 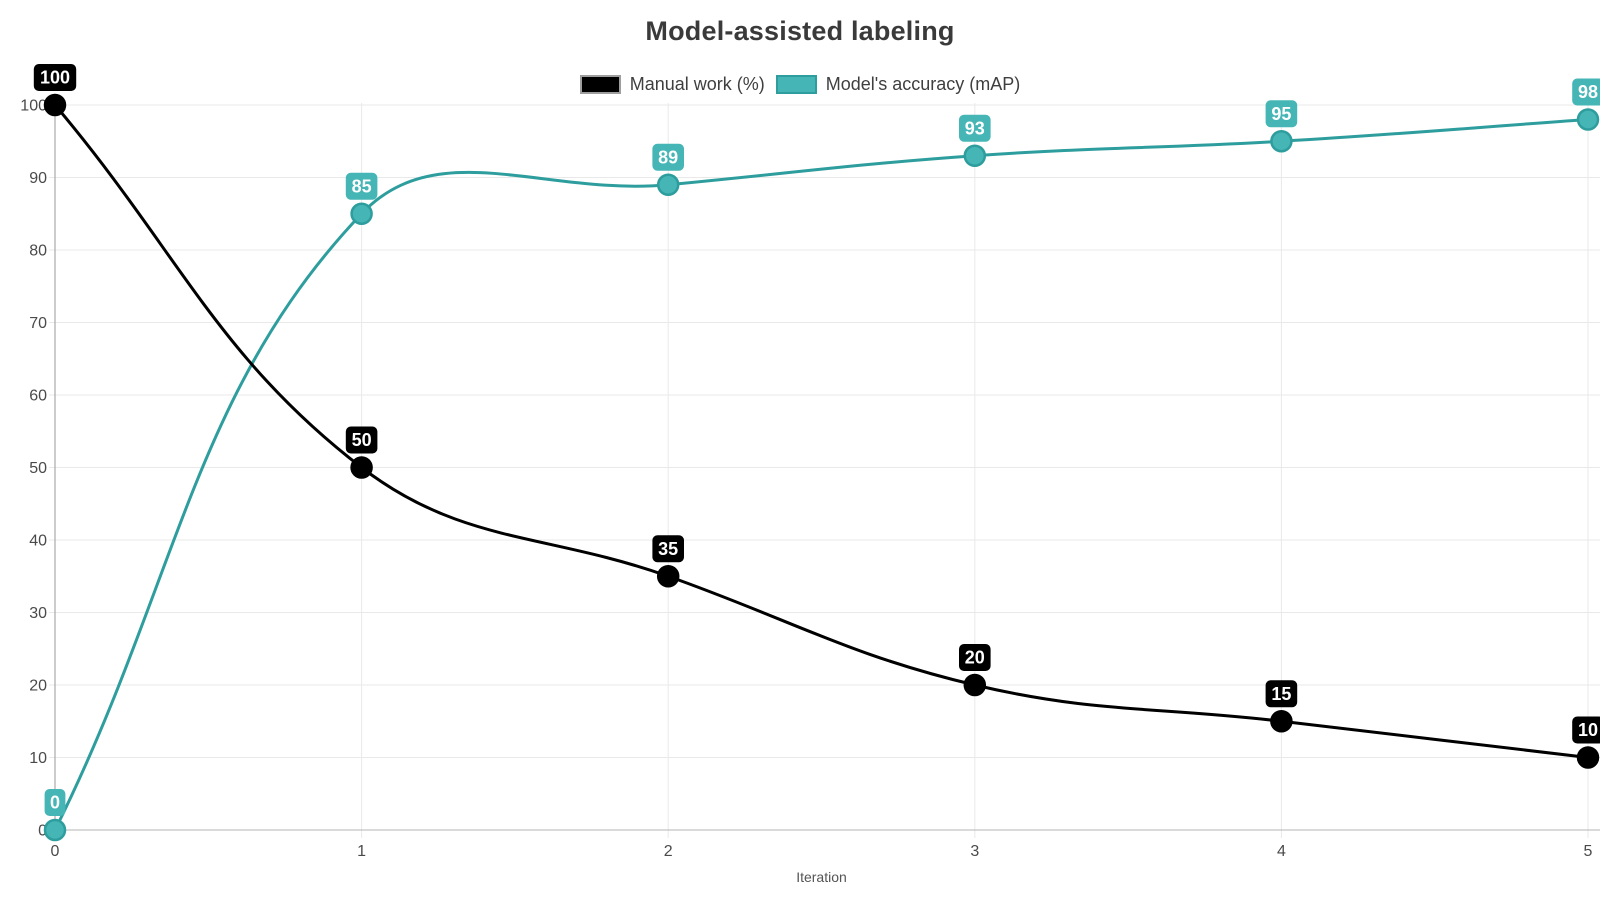 I want to click on svg-text: 1, so click(x=361, y=851).